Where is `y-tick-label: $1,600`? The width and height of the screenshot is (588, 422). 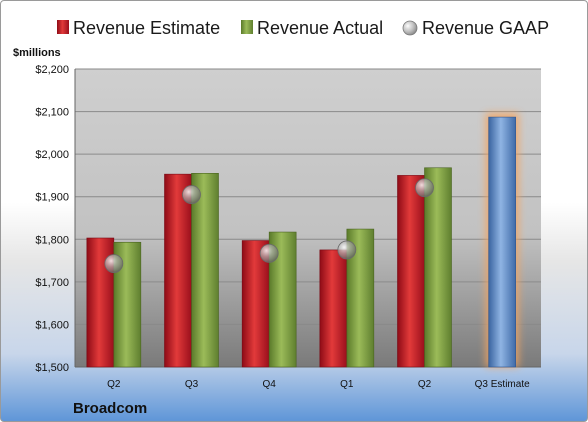 y-tick-label: $1,600 is located at coordinates (52, 325).